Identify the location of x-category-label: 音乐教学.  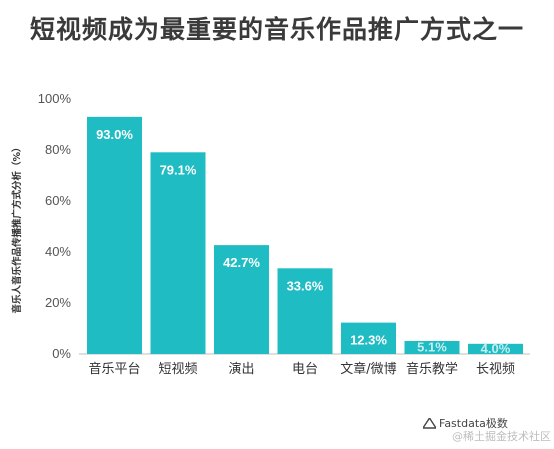
(432, 369).